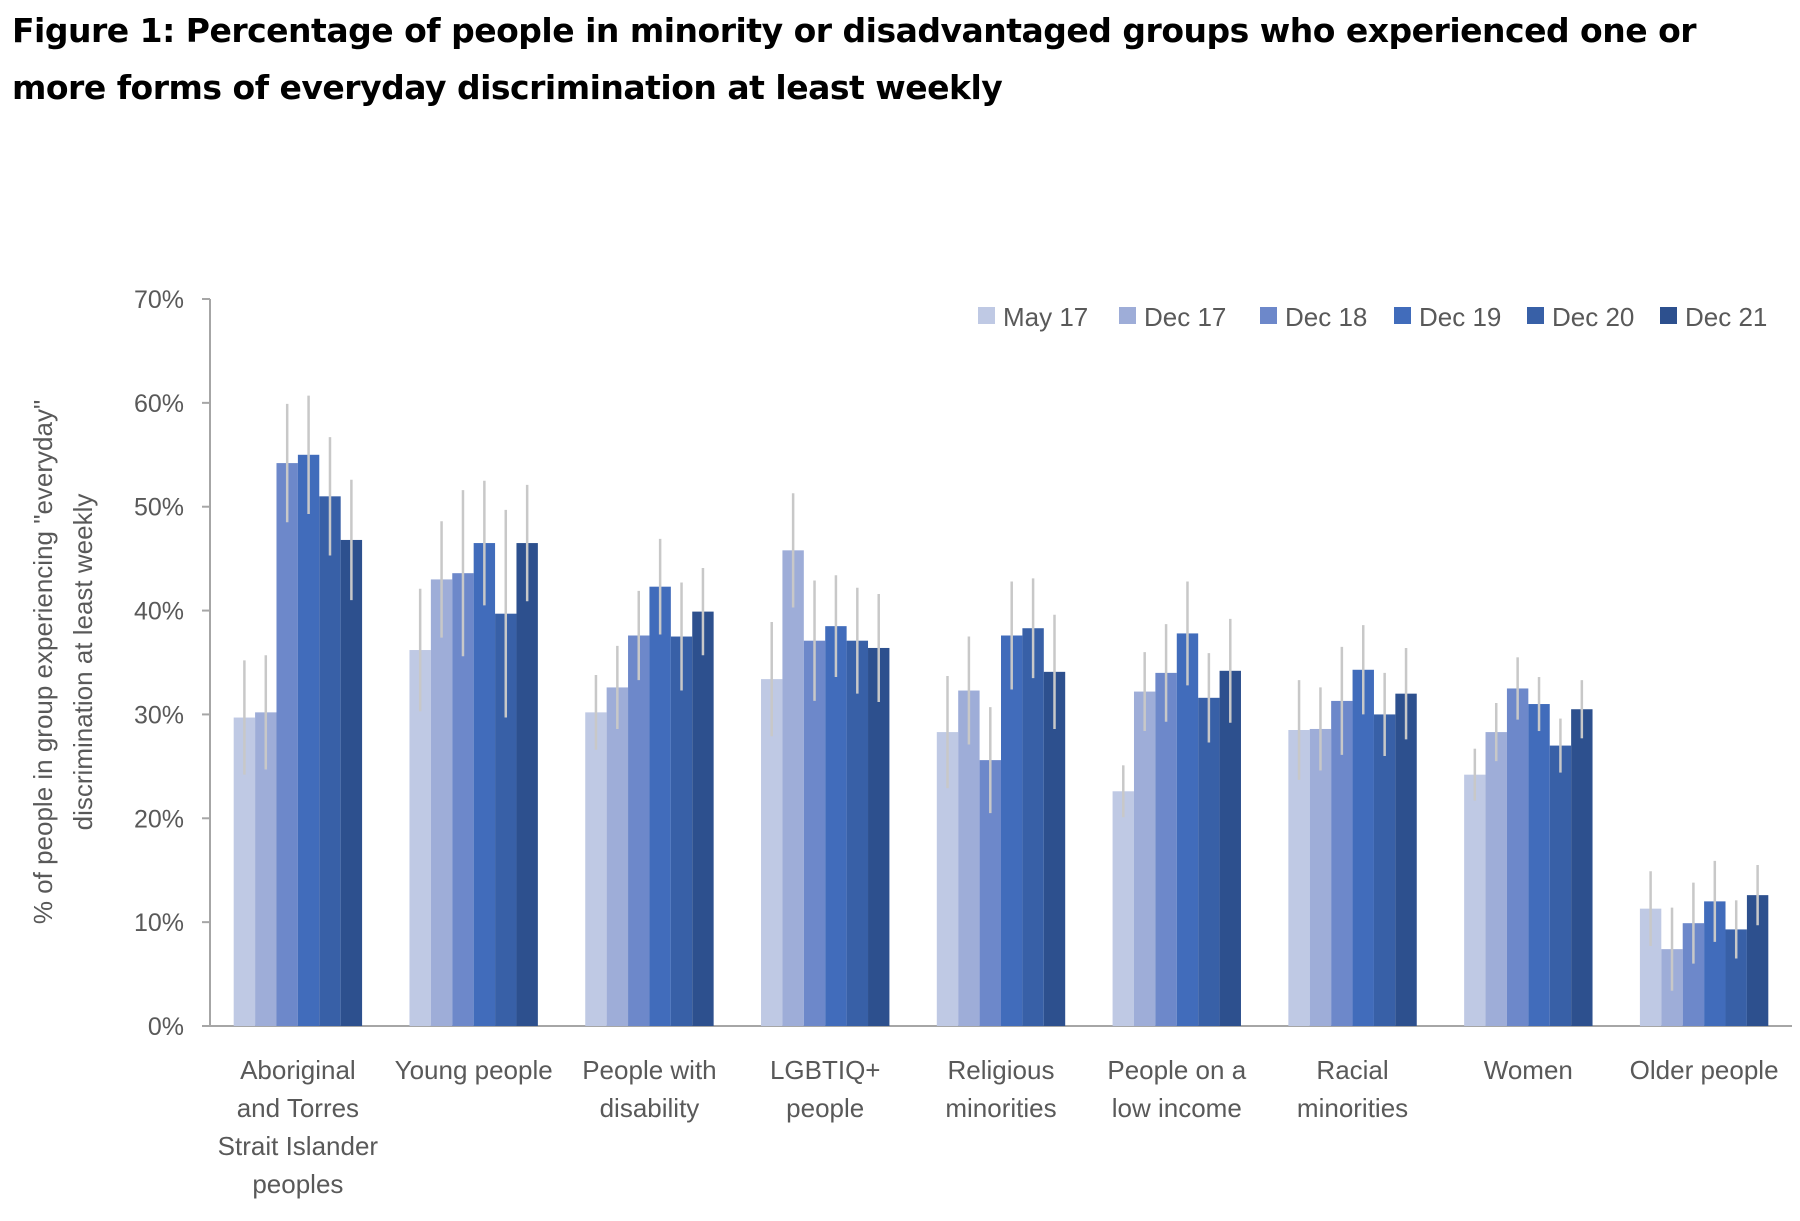 Image resolution: width=1800 pixels, height=1221 pixels. What do you see at coordinates (1045, 317) in the screenshot?
I see `legend-label: May 17` at bounding box center [1045, 317].